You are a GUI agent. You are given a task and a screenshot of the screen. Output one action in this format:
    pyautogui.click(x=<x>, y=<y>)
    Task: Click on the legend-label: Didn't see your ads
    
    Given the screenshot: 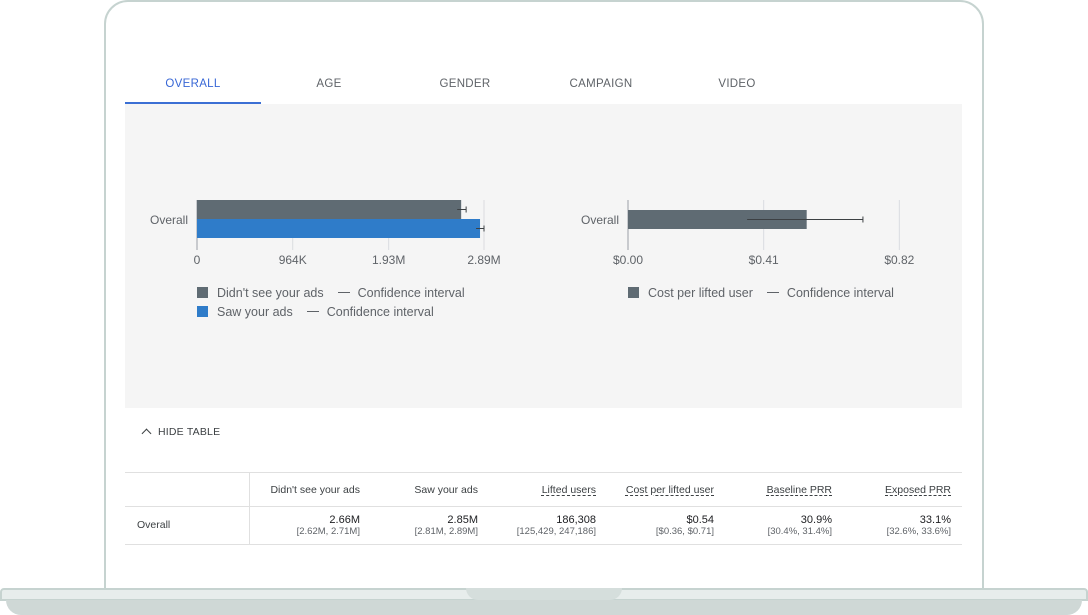 What is the action you would take?
    pyautogui.click(x=270, y=292)
    